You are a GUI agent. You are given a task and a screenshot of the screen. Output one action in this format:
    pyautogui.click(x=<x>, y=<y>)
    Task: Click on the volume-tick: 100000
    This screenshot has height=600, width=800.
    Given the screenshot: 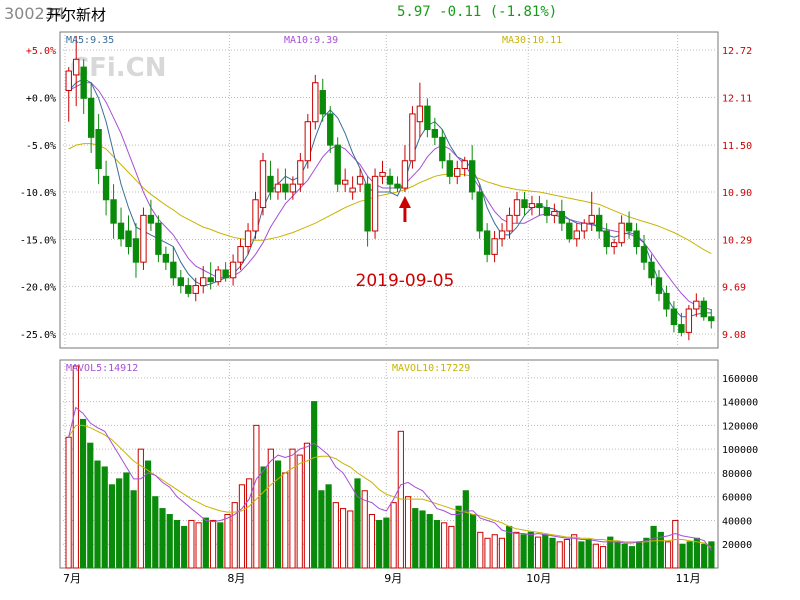 What is the action you would take?
    pyautogui.click(x=740, y=450)
    